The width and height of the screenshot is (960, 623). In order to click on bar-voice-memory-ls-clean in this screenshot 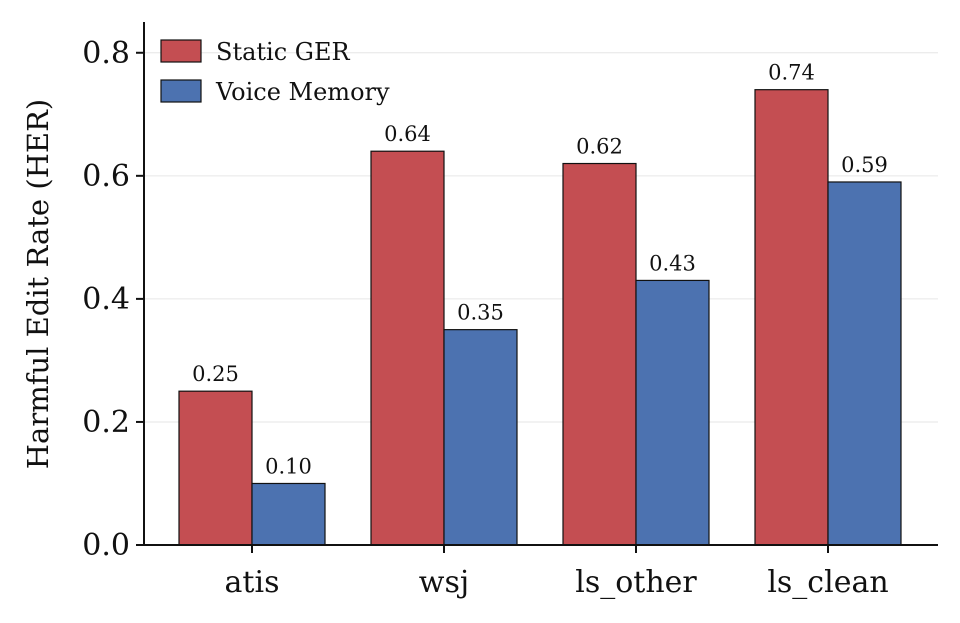, I will do `click(864, 363)`.